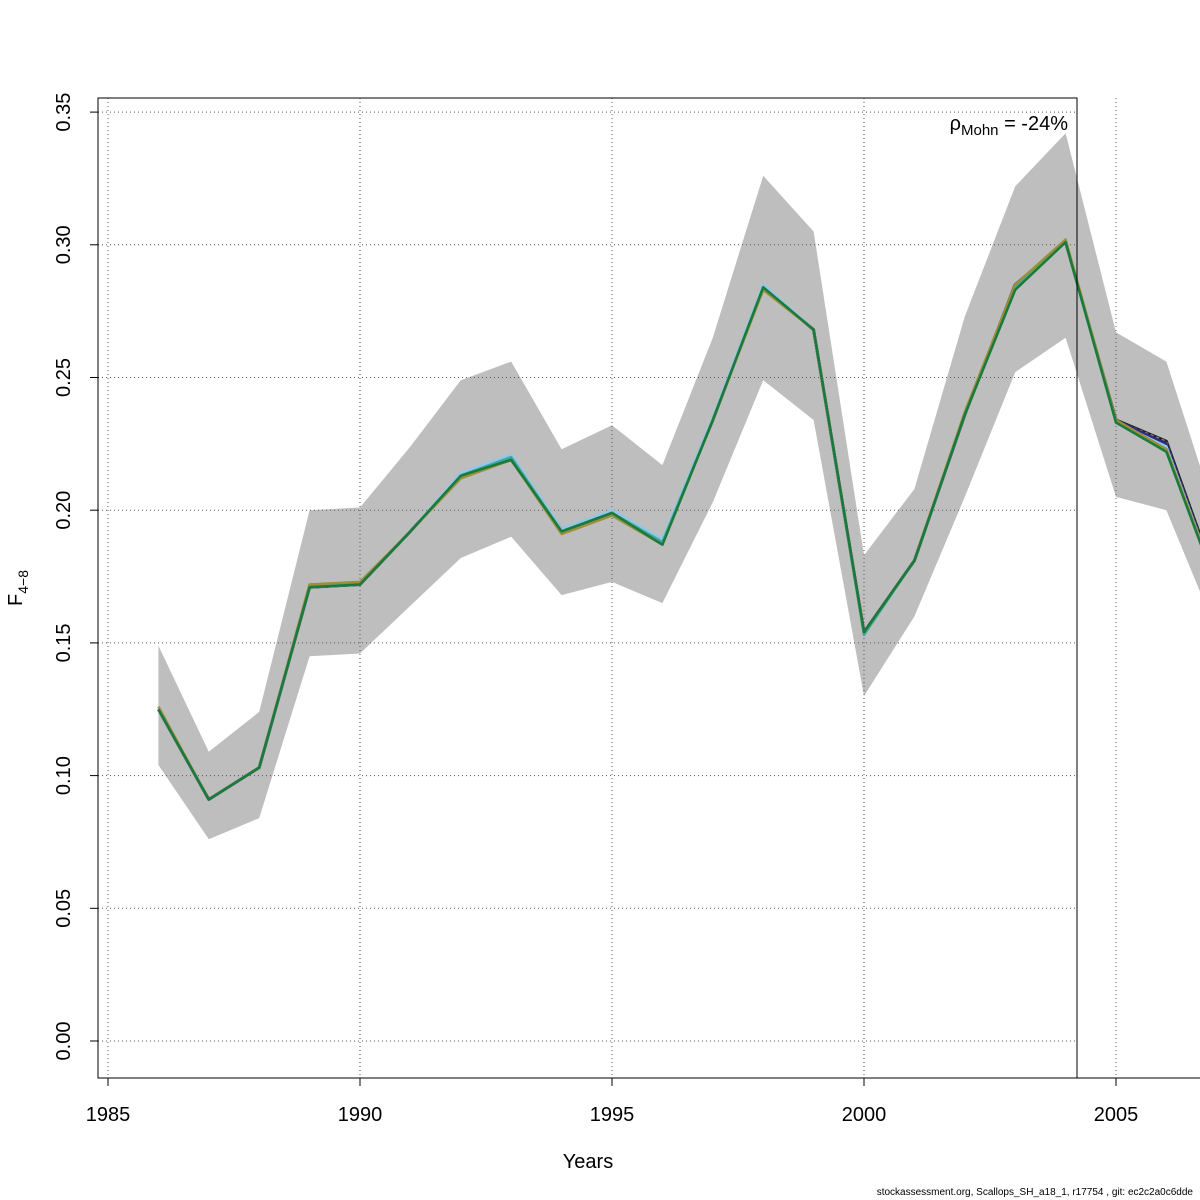 The width and height of the screenshot is (1200, 1200). I want to click on x-tick-label-2000: 2000, so click(864, 1115).